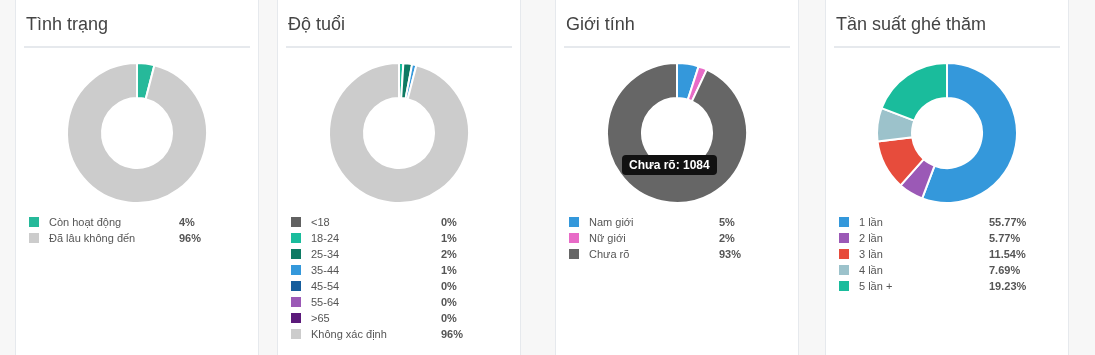 This screenshot has height=355, width=1095. What do you see at coordinates (871, 254) in the screenshot?
I see `legend-label: 3 lần` at bounding box center [871, 254].